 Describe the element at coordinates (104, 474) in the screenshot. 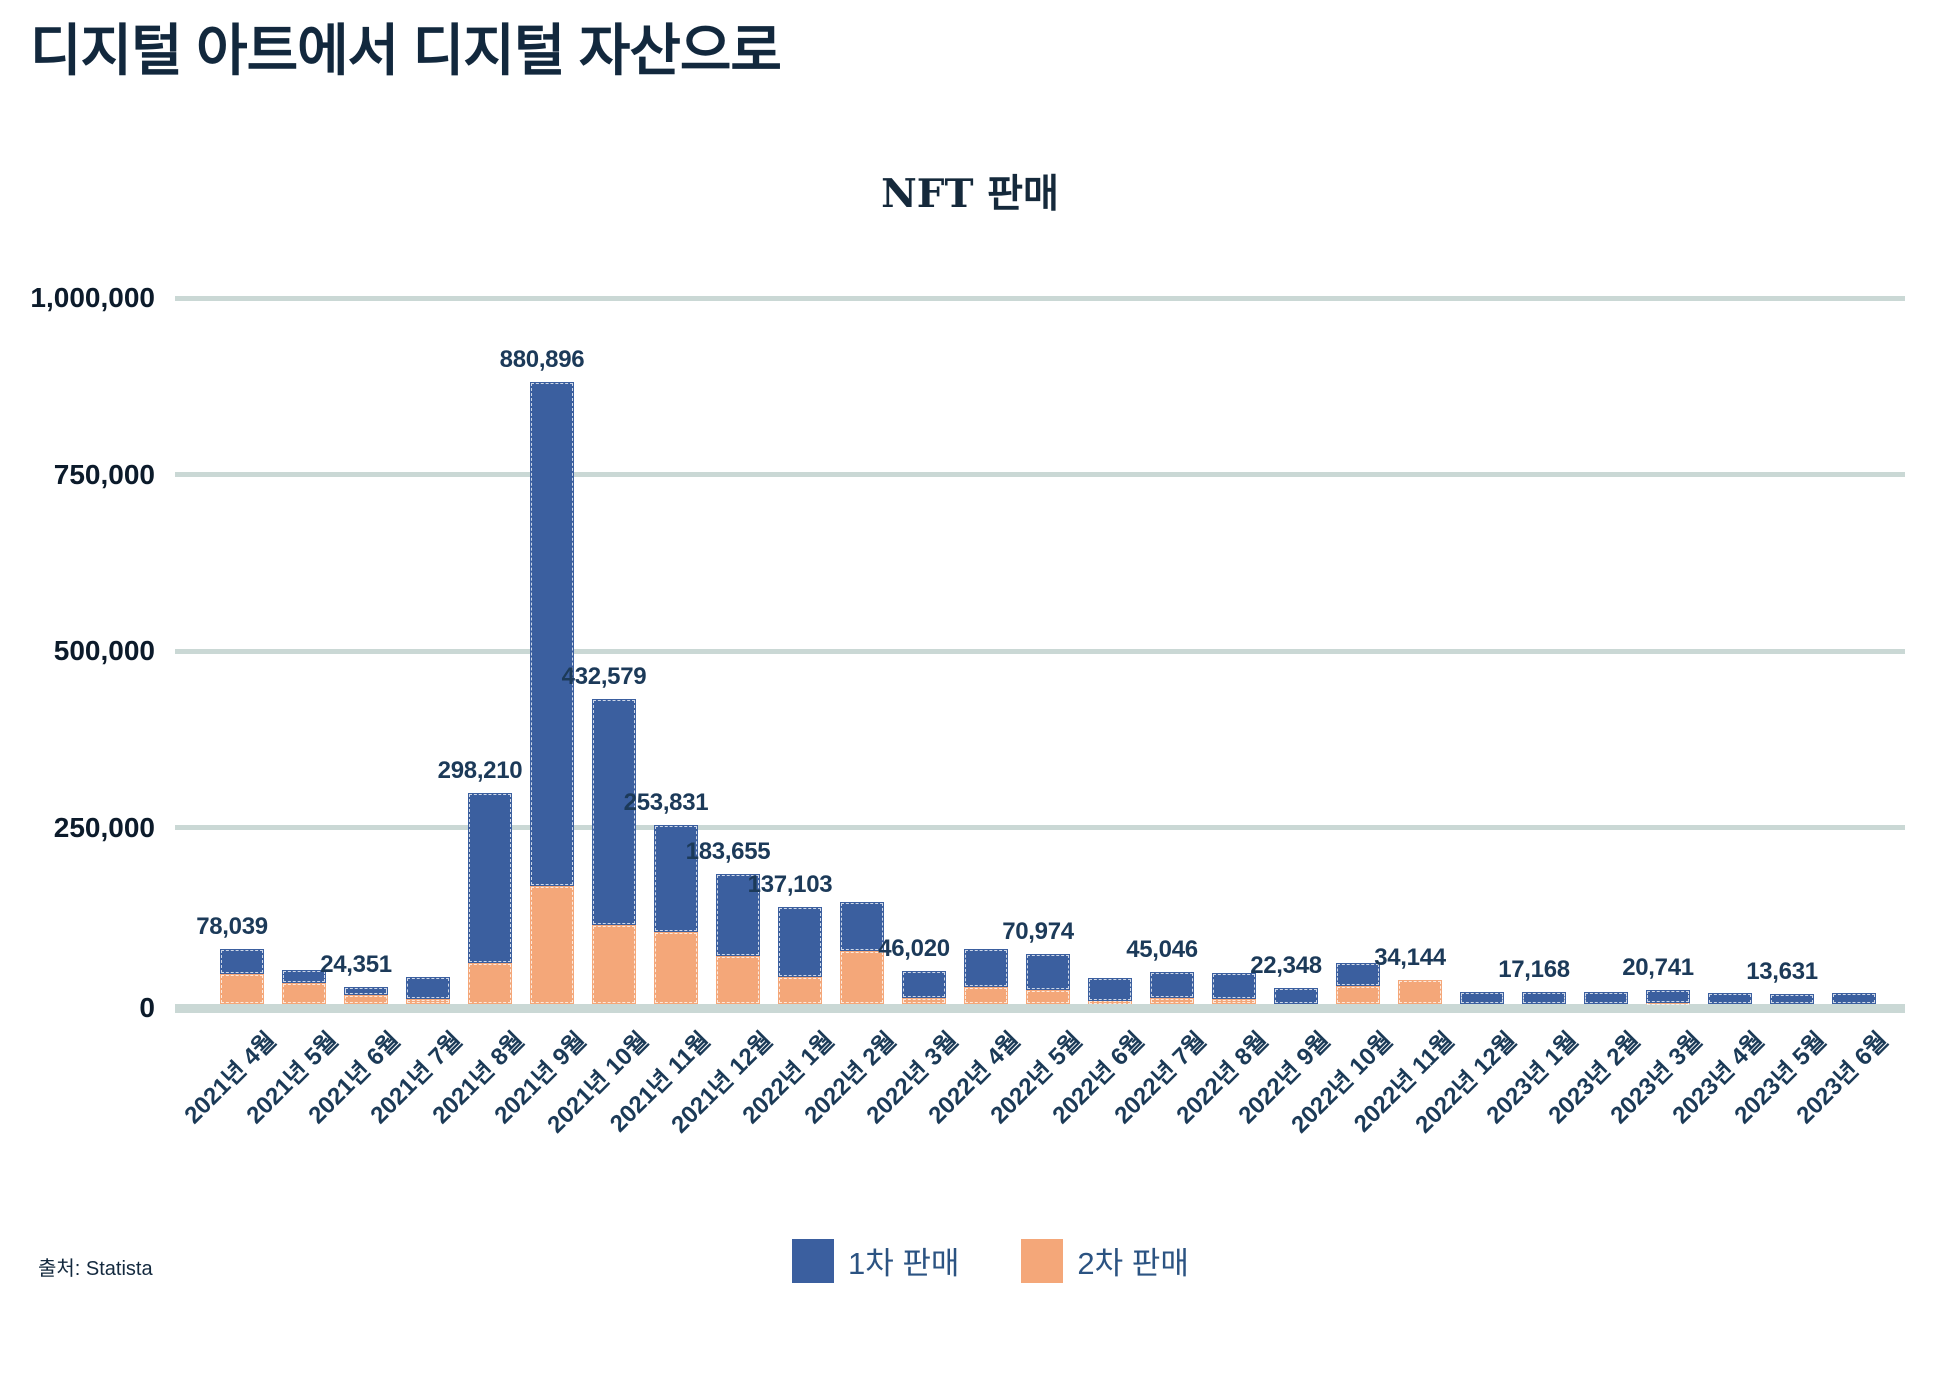

I see `y-axis-tick-label: 750,000` at that location.